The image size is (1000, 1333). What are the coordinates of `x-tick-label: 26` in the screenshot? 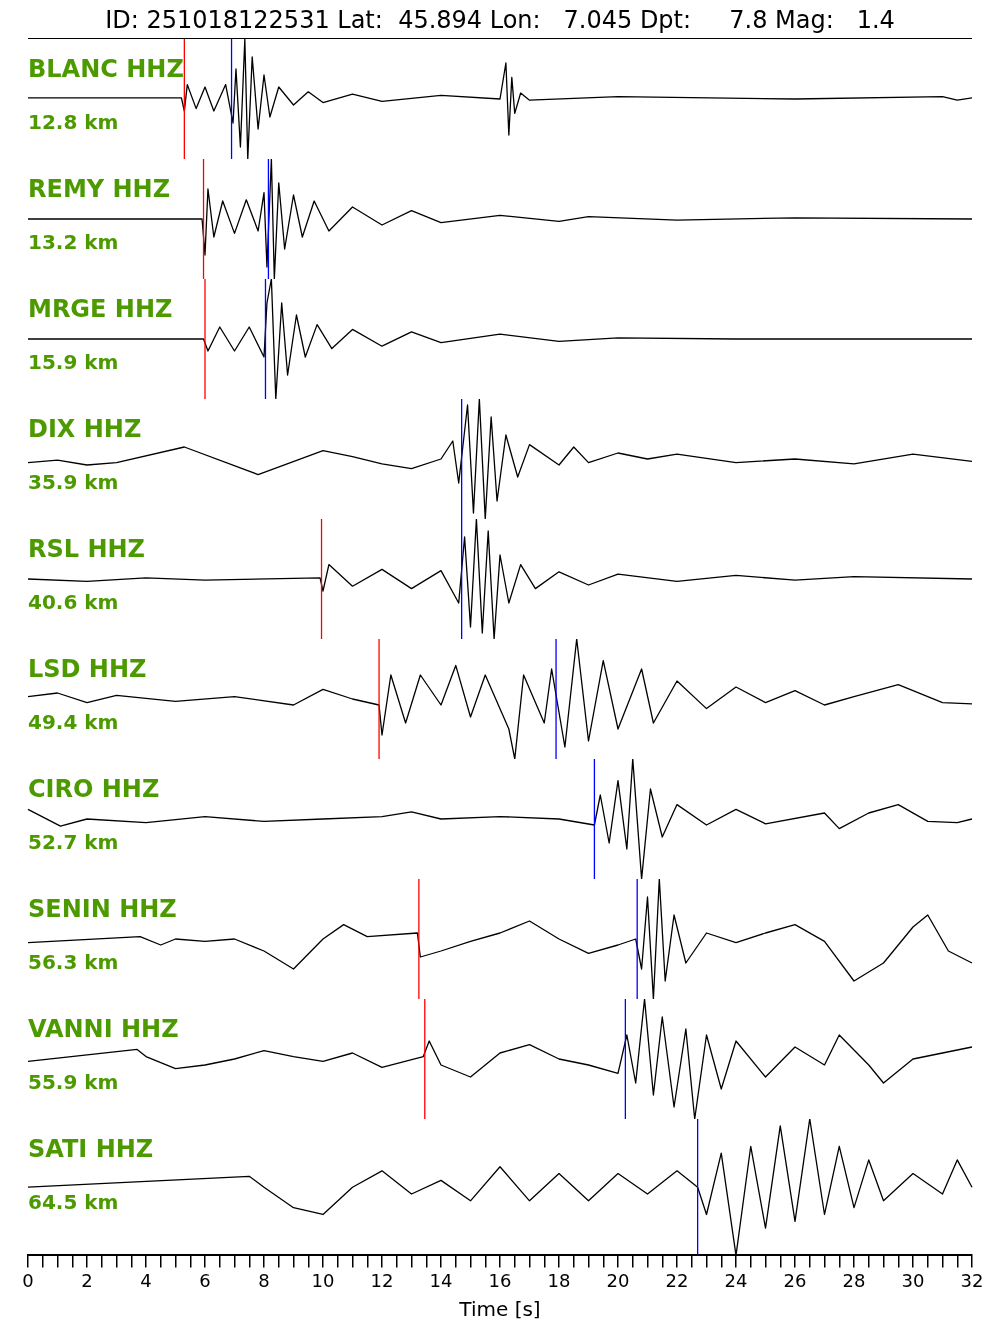 It's located at (795, 1280).